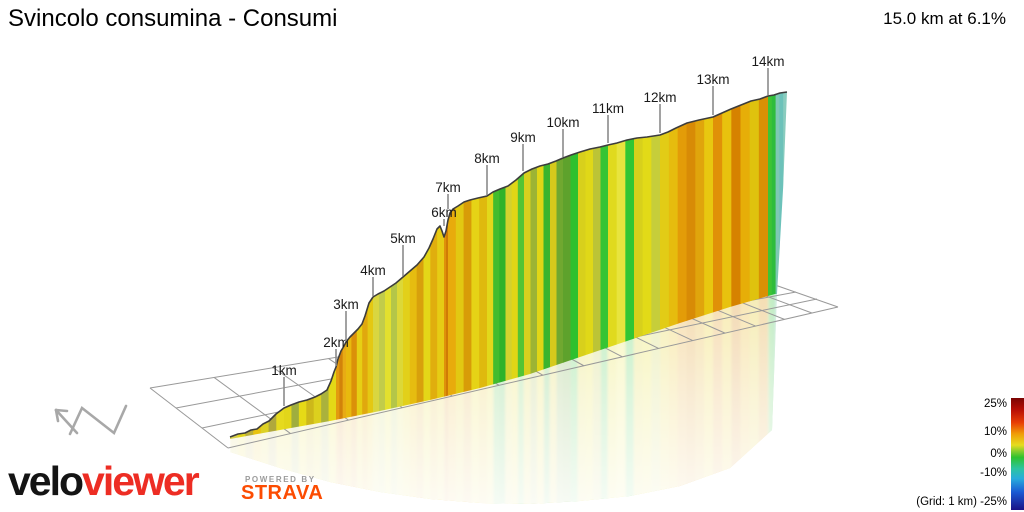 The image size is (1024, 512). I want to click on ride-summary: 15.0 km at 6.1%, so click(944, 18).